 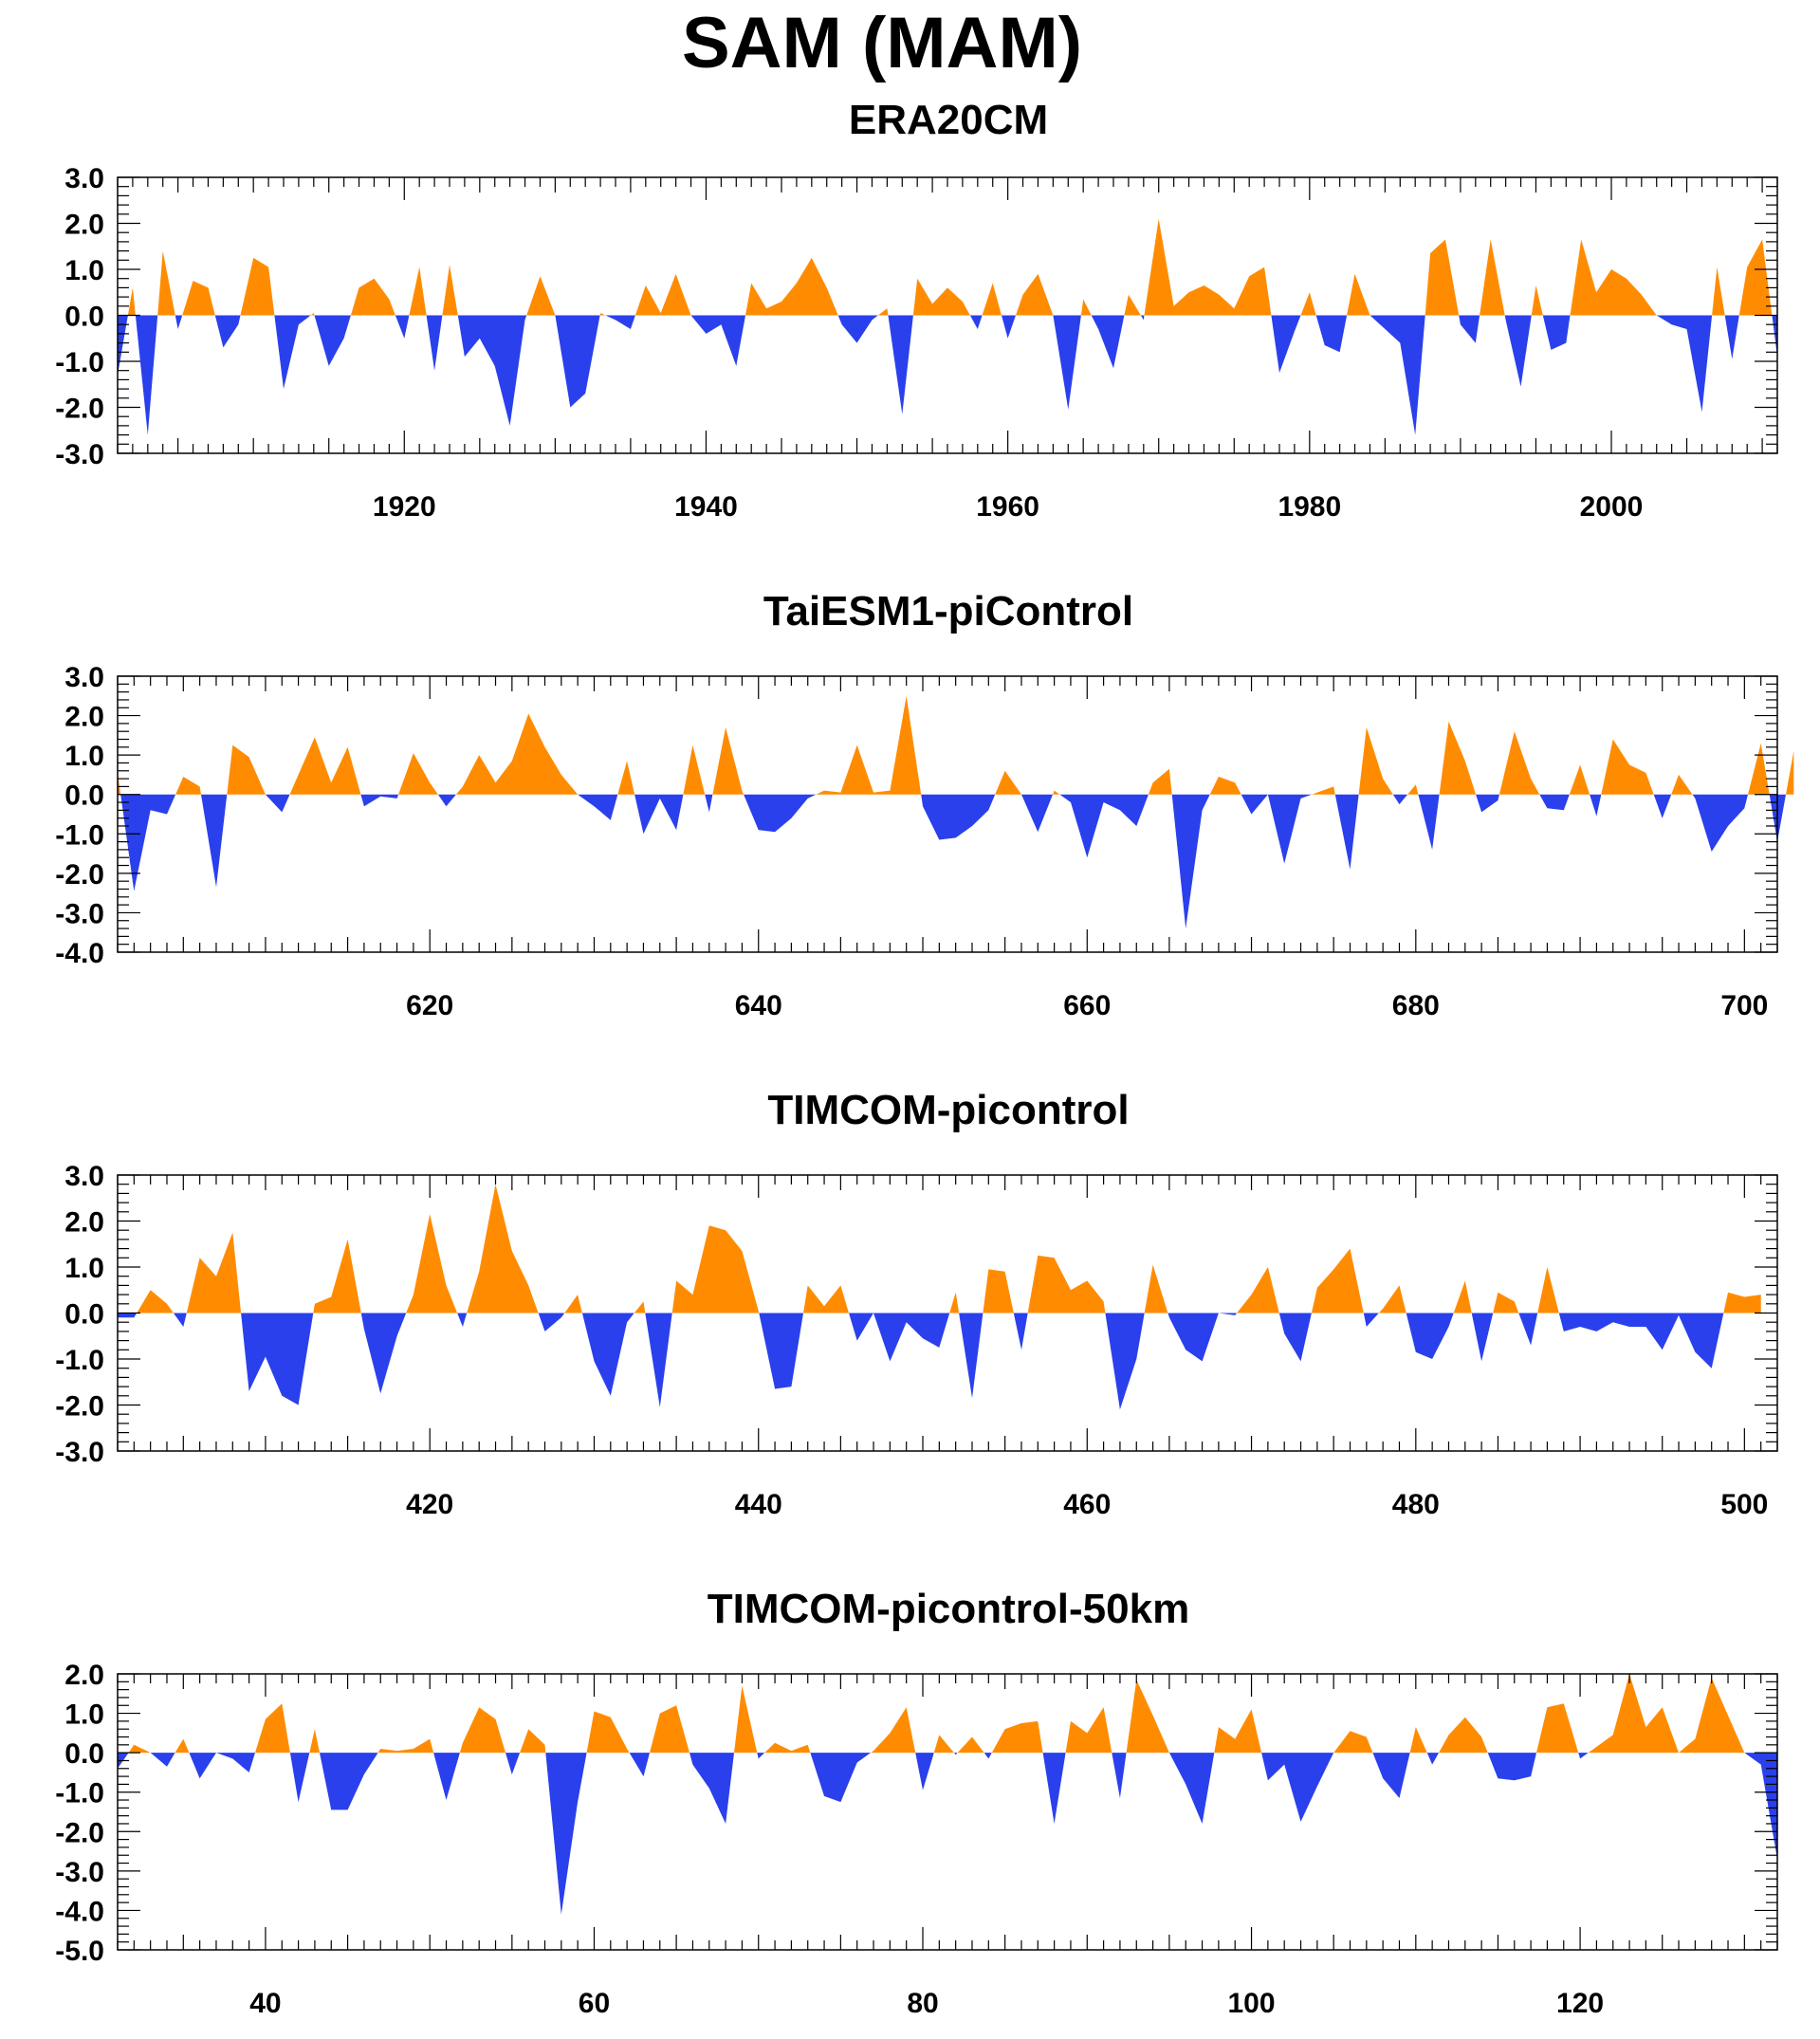 What do you see at coordinates (1612, 507) in the screenshot?
I see `x-tick-label: 2000` at bounding box center [1612, 507].